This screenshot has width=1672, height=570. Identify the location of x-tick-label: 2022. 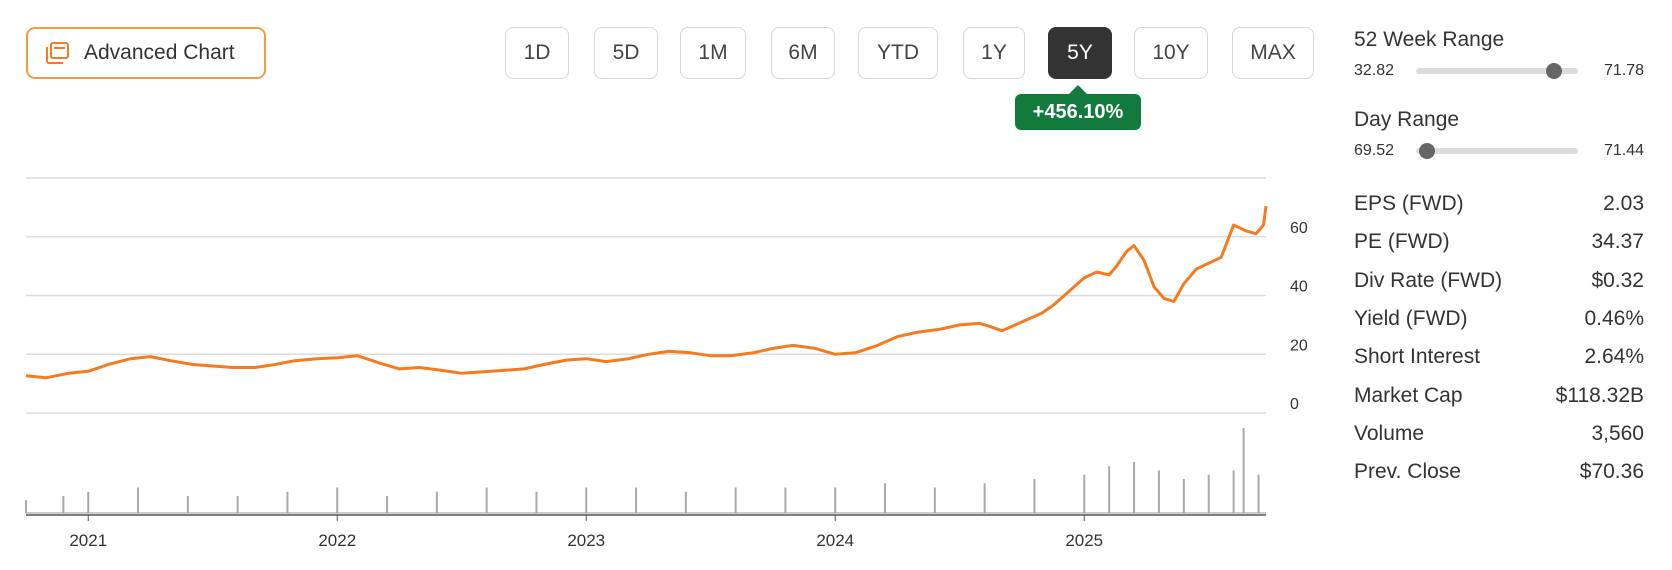
(337, 540).